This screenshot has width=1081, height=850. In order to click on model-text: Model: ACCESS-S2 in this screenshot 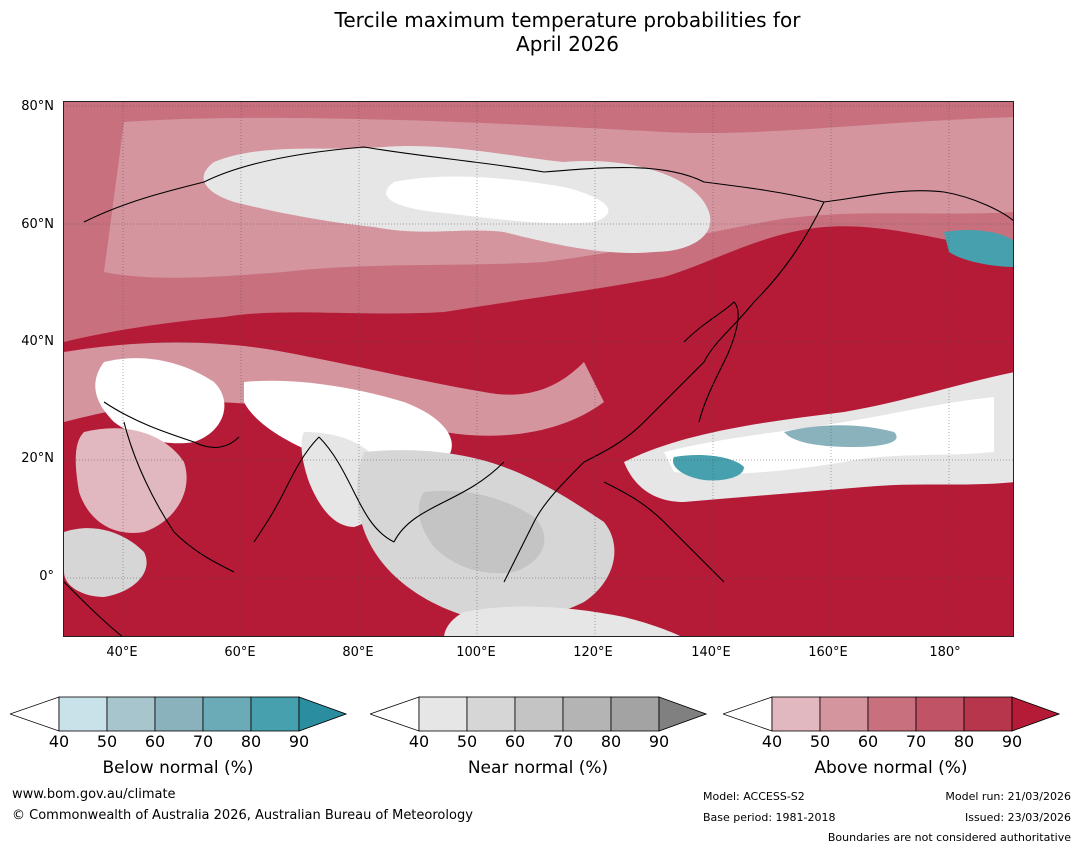, I will do `click(754, 796)`.